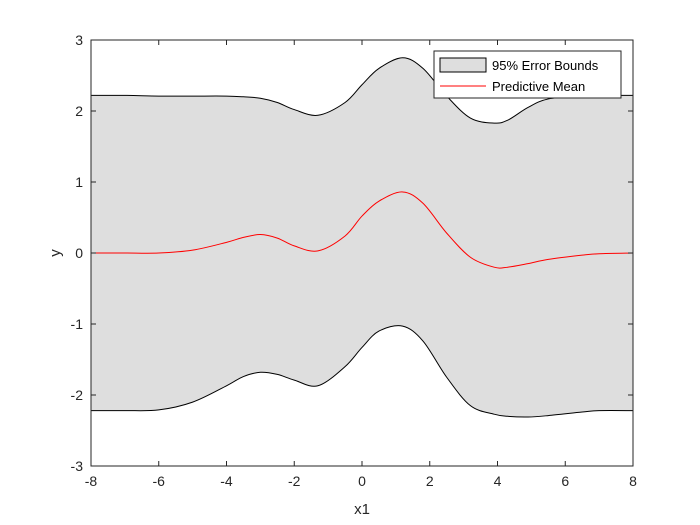 The width and height of the screenshot is (700, 525). I want to click on mean-line-layer, so click(362, 230).